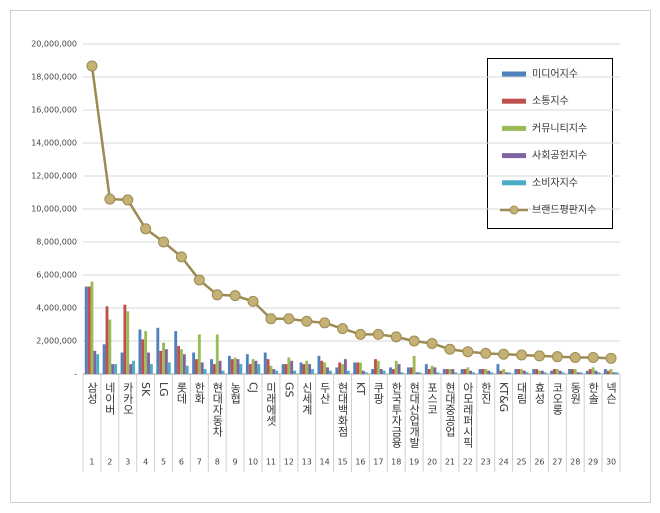  Describe the element at coordinates (56, 308) in the screenshot. I see `y-tick-label: 4,000,000` at that location.